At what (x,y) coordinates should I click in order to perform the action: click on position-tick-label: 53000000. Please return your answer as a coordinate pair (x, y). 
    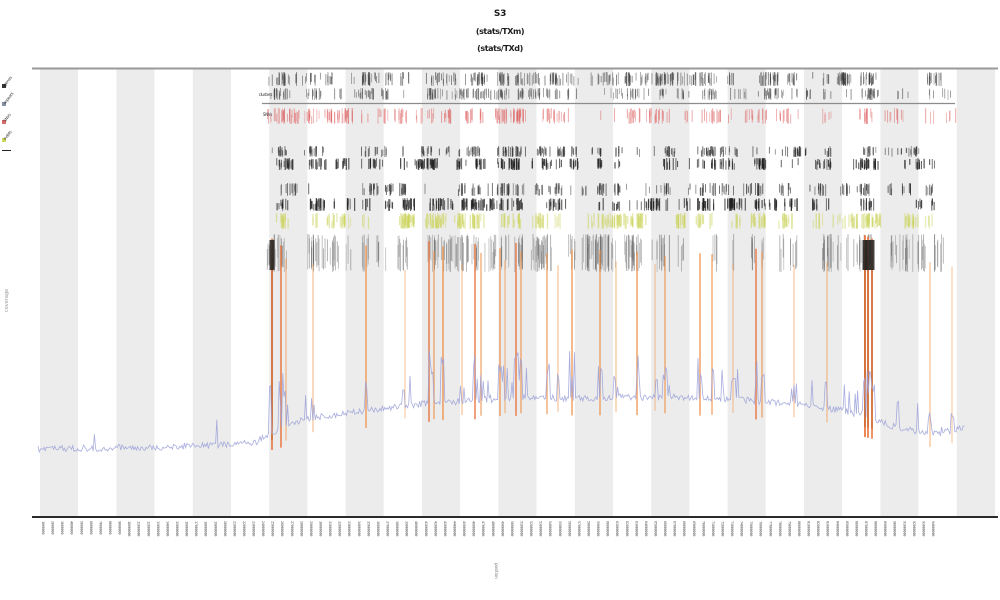
    Looking at the image, I should click on (541, 528).